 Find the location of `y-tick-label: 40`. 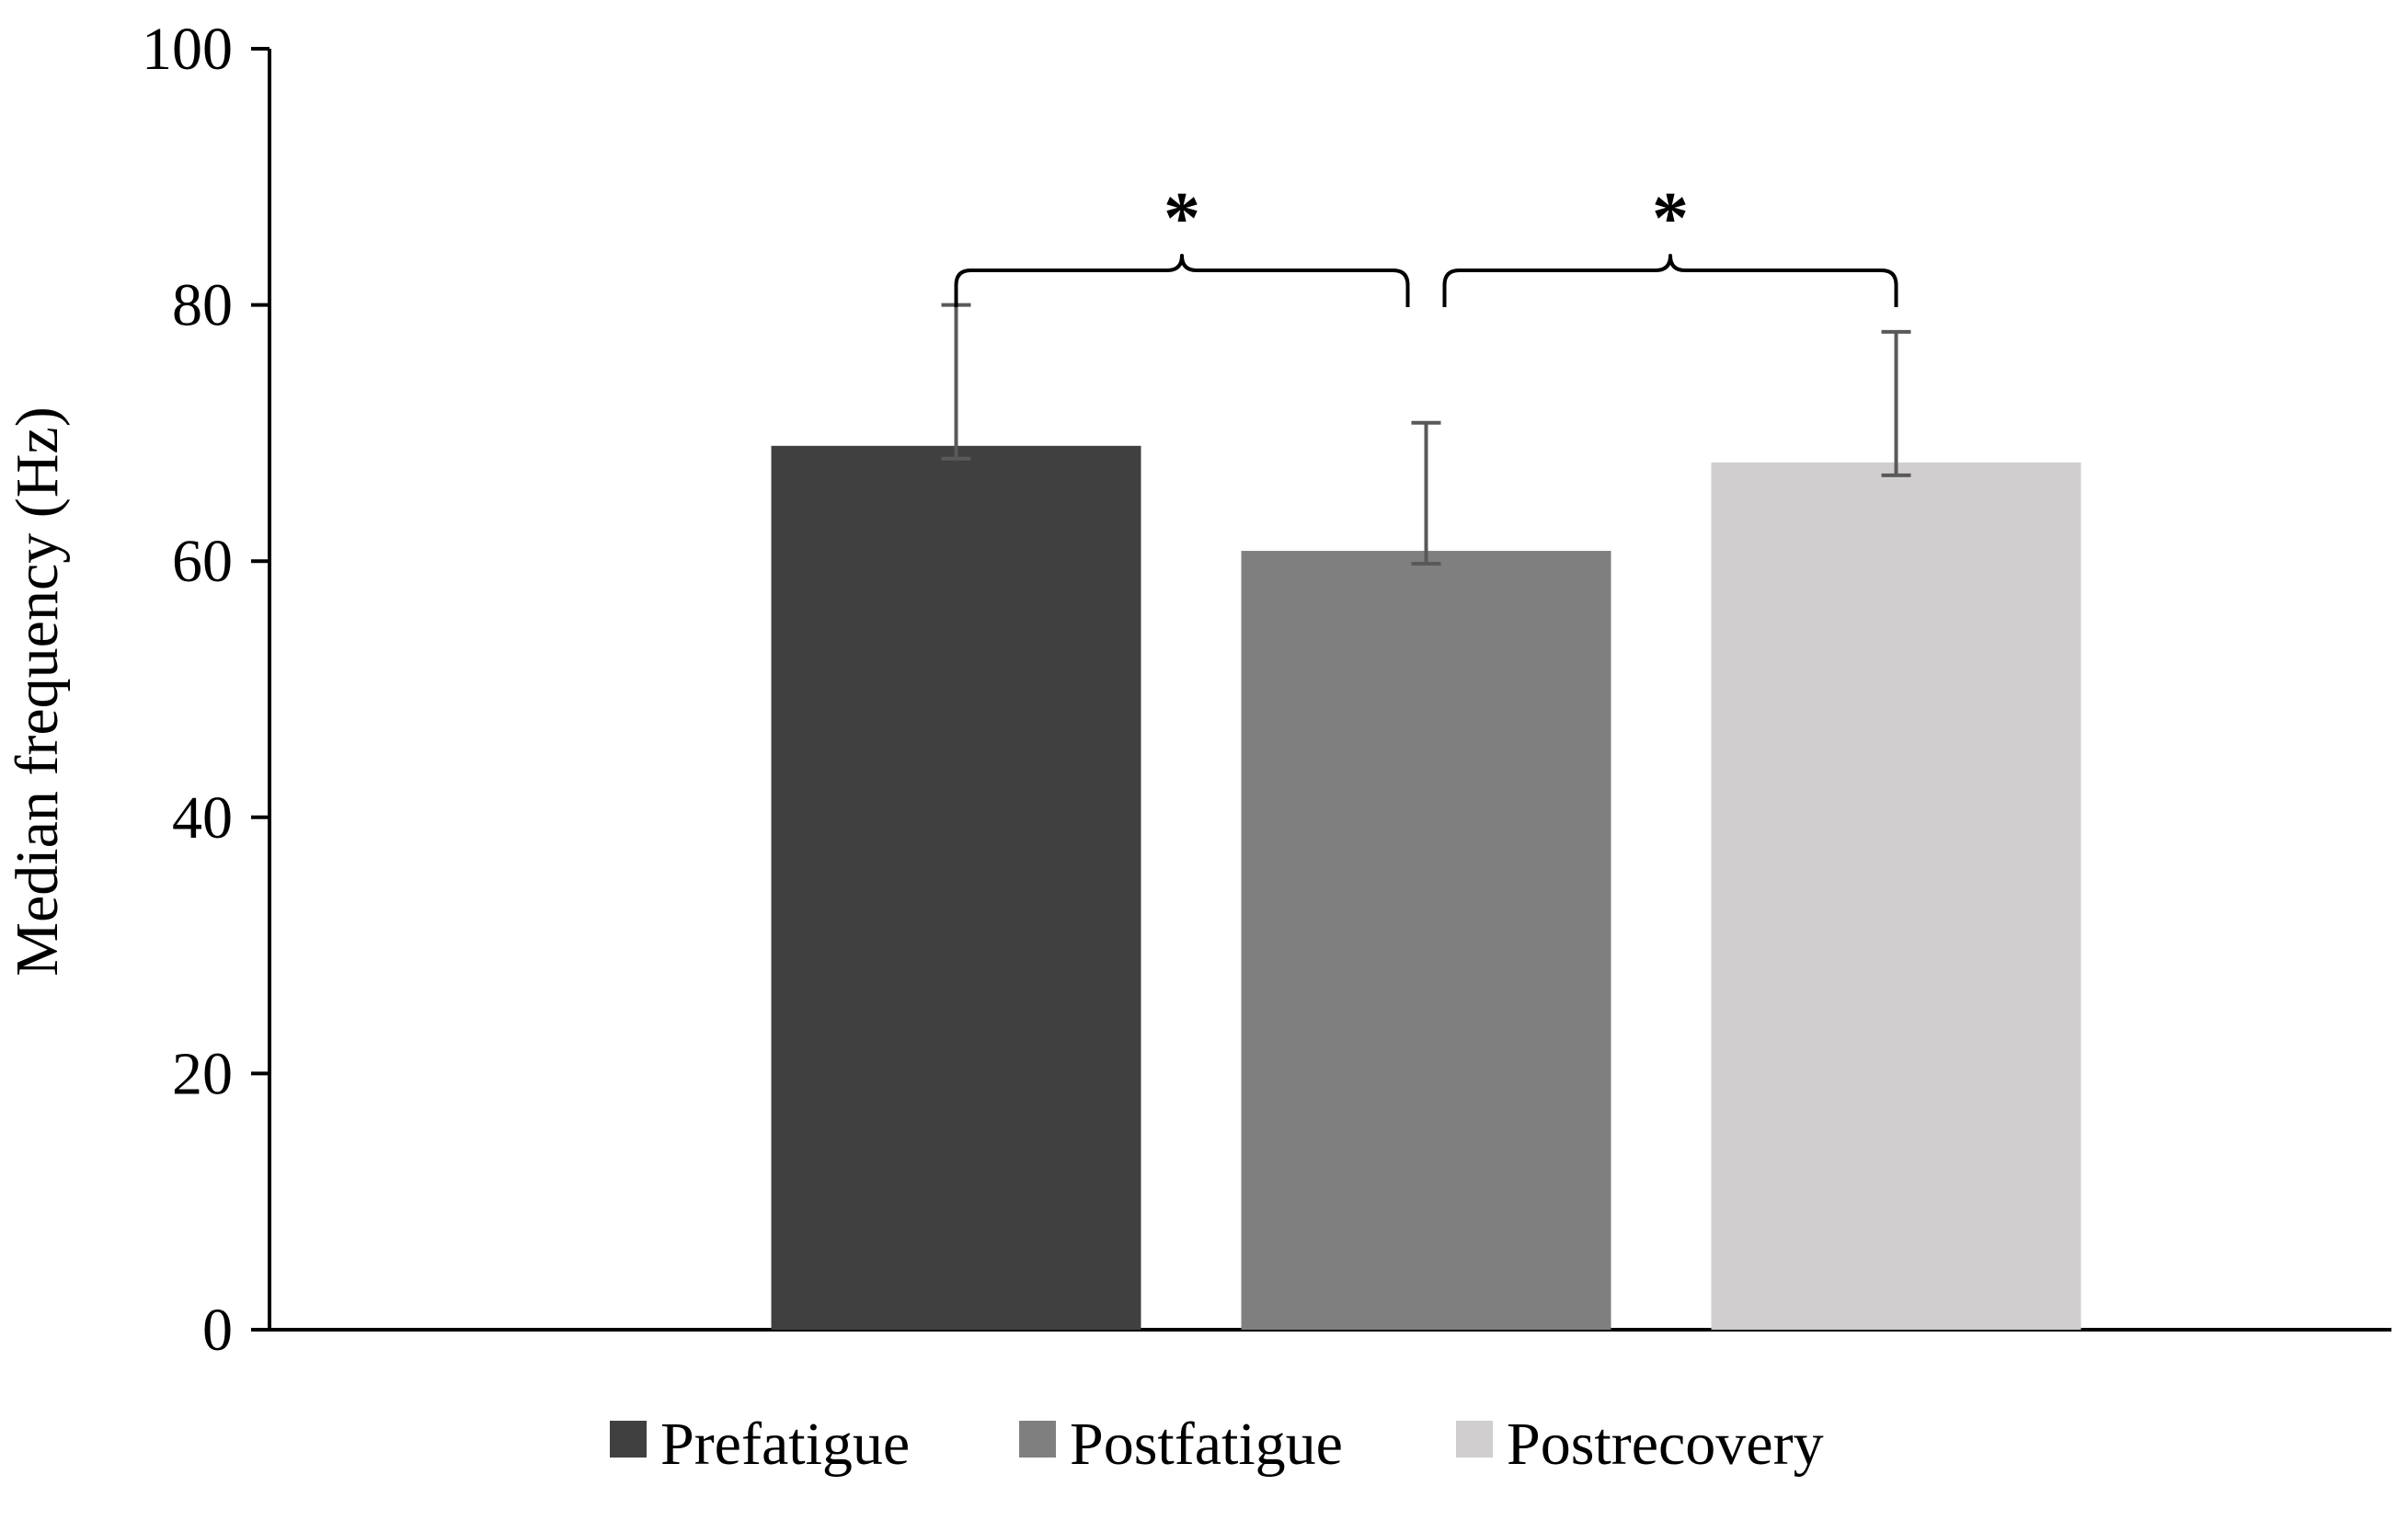

y-tick-label: 40 is located at coordinates (202, 818).